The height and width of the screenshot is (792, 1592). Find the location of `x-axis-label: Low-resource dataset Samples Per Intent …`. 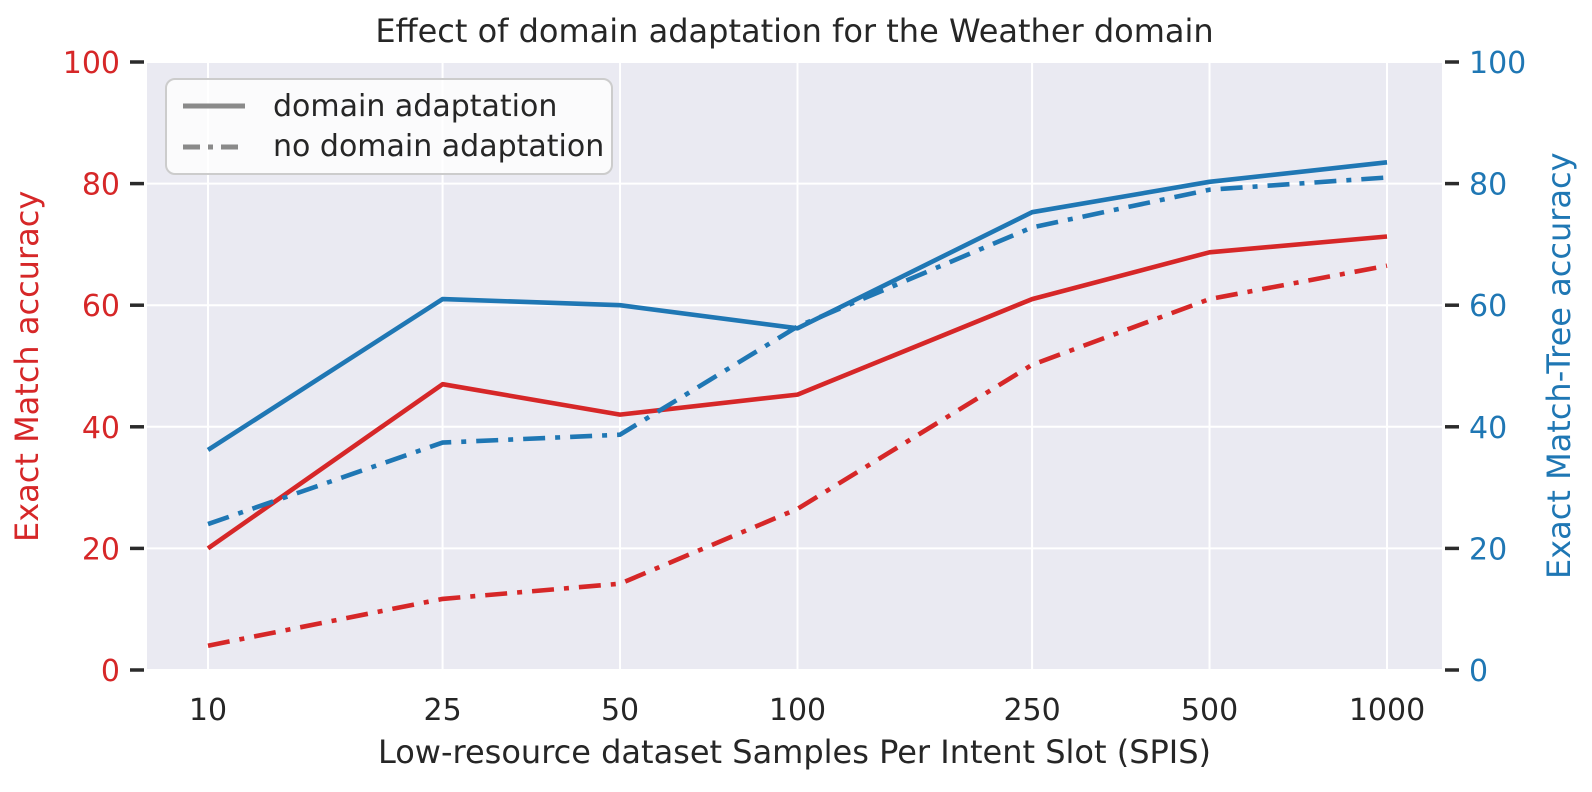

x-axis-label: Low-resource dataset Samples Per Intent … is located at coordinates (794, 752).